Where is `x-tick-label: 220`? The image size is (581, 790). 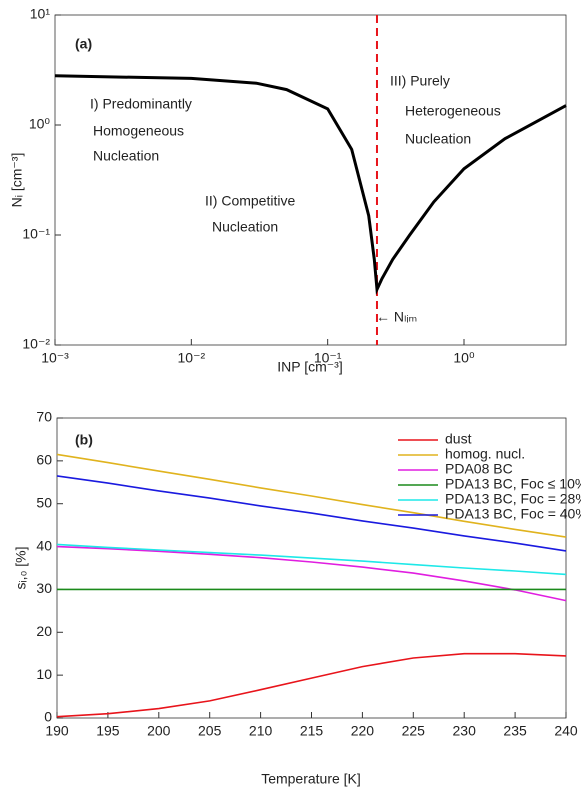 x-tick-label: 220 is located at coordinates (363, 731).